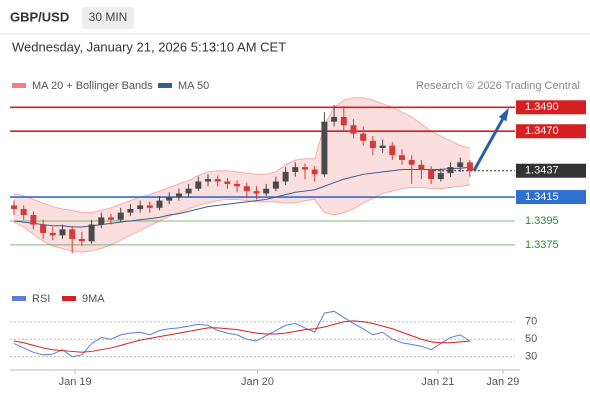  Describe the element at coordinates (241, 218) in the screenshot. I see `bollinger-lower` at that location.